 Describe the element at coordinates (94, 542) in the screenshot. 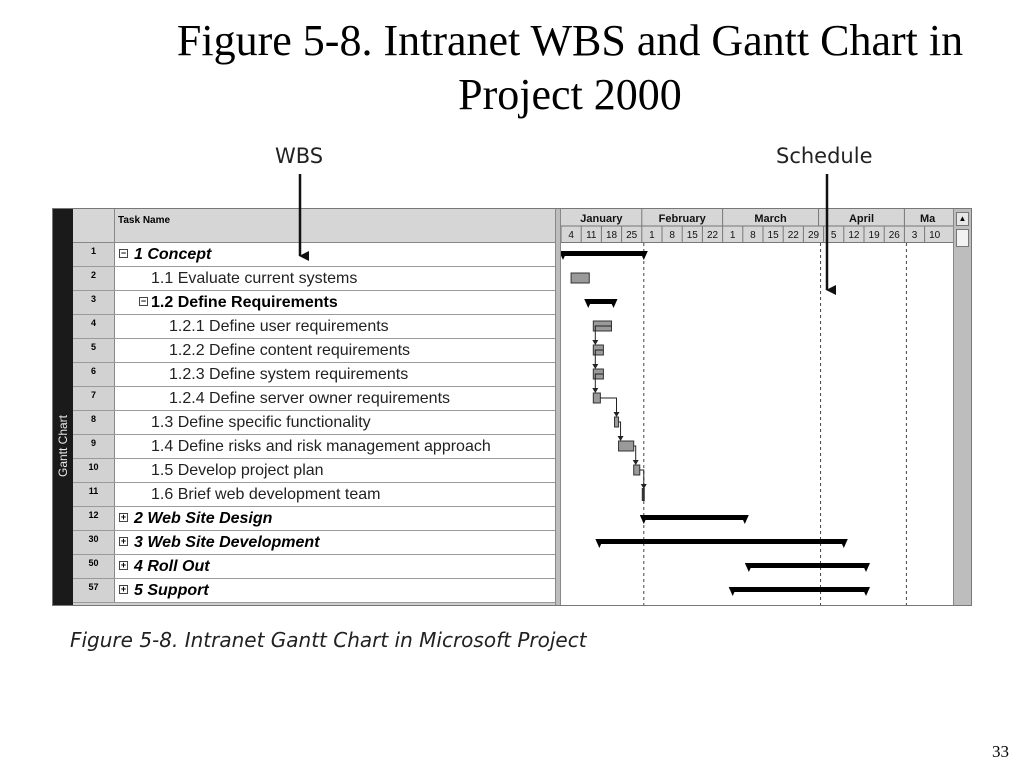

I see `task-id-cell: 30` at that location.